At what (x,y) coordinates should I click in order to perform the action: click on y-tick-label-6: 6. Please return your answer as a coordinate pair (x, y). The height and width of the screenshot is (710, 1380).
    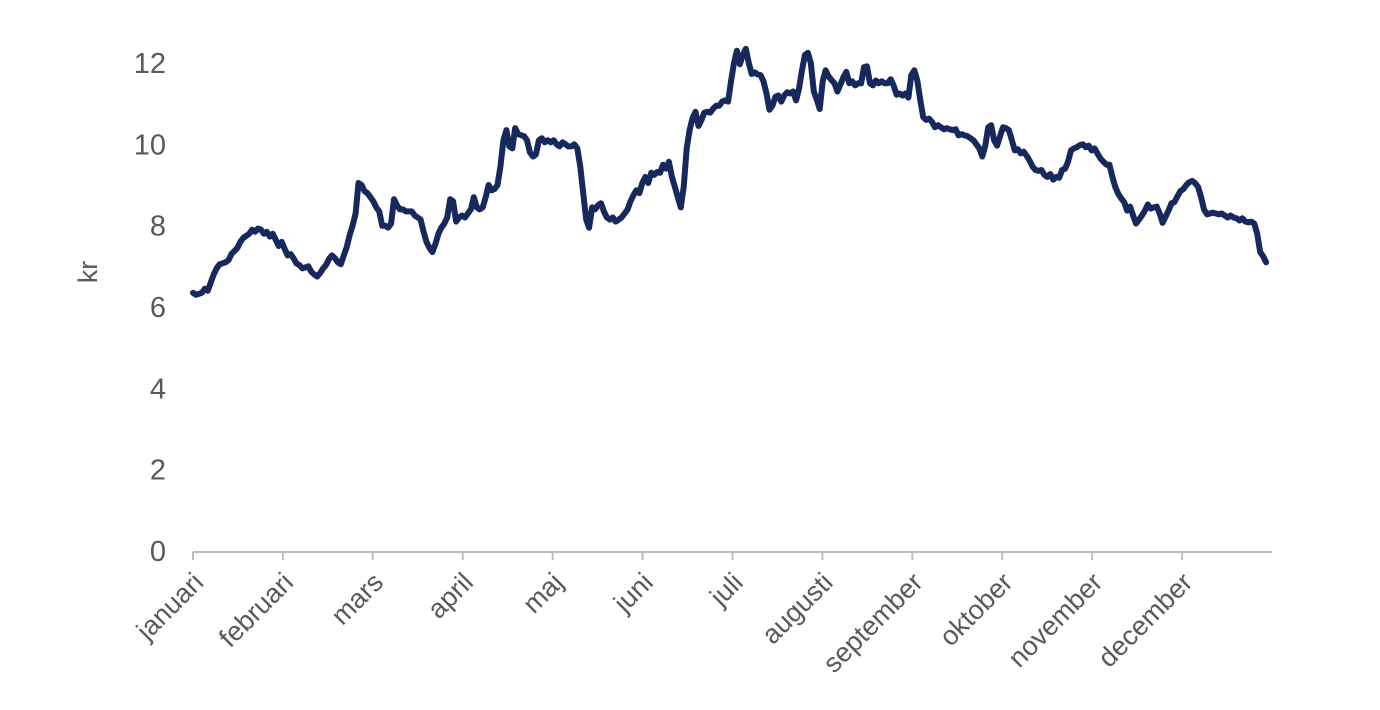
    Looking at the image, I should click on (158, 308).